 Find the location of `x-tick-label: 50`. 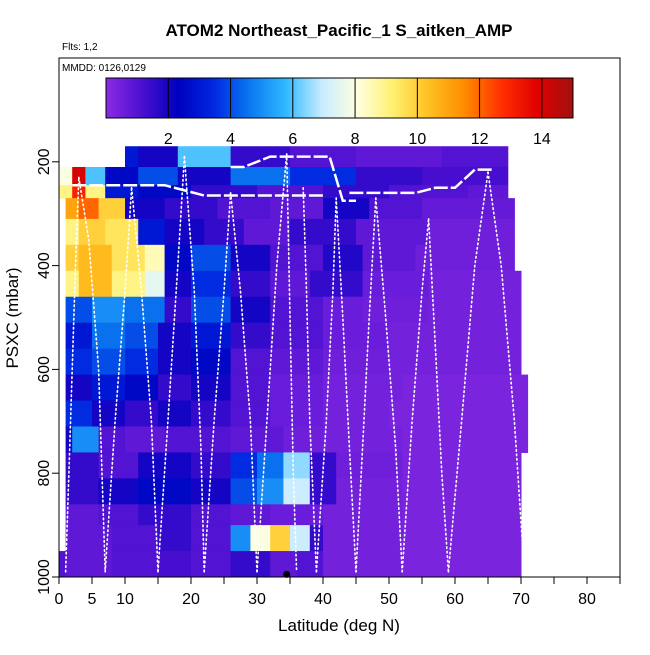

x-tick-label: 50 is located at coordinates (389, 599).